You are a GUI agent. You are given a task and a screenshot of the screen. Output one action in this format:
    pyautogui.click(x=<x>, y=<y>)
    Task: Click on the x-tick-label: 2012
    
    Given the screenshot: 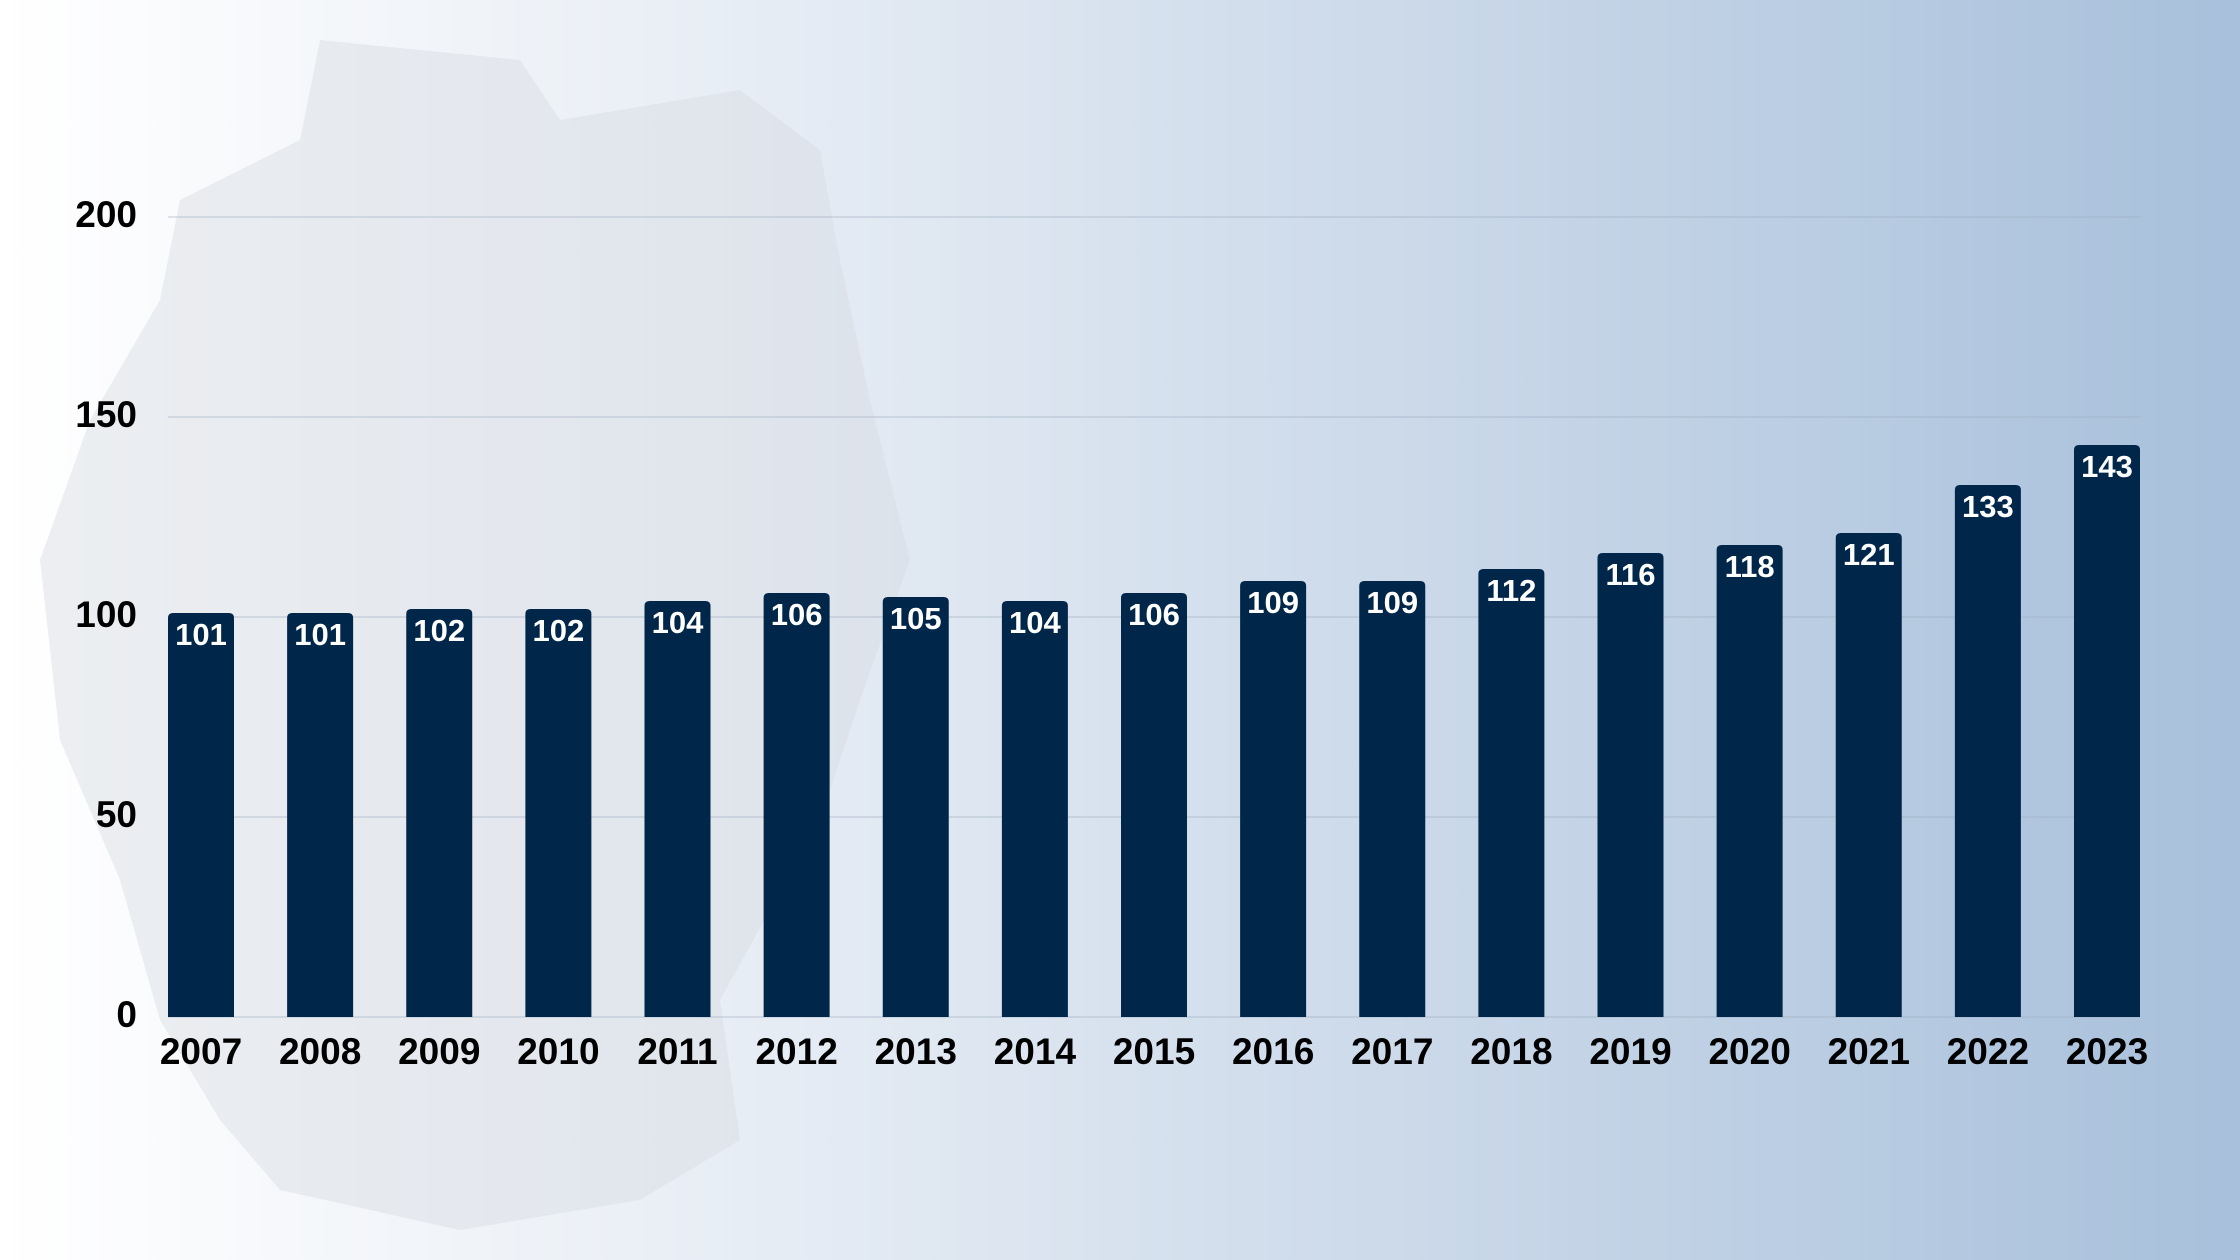 What is the action you would take?
    pyautogui.click(x=796, y=1051)
    